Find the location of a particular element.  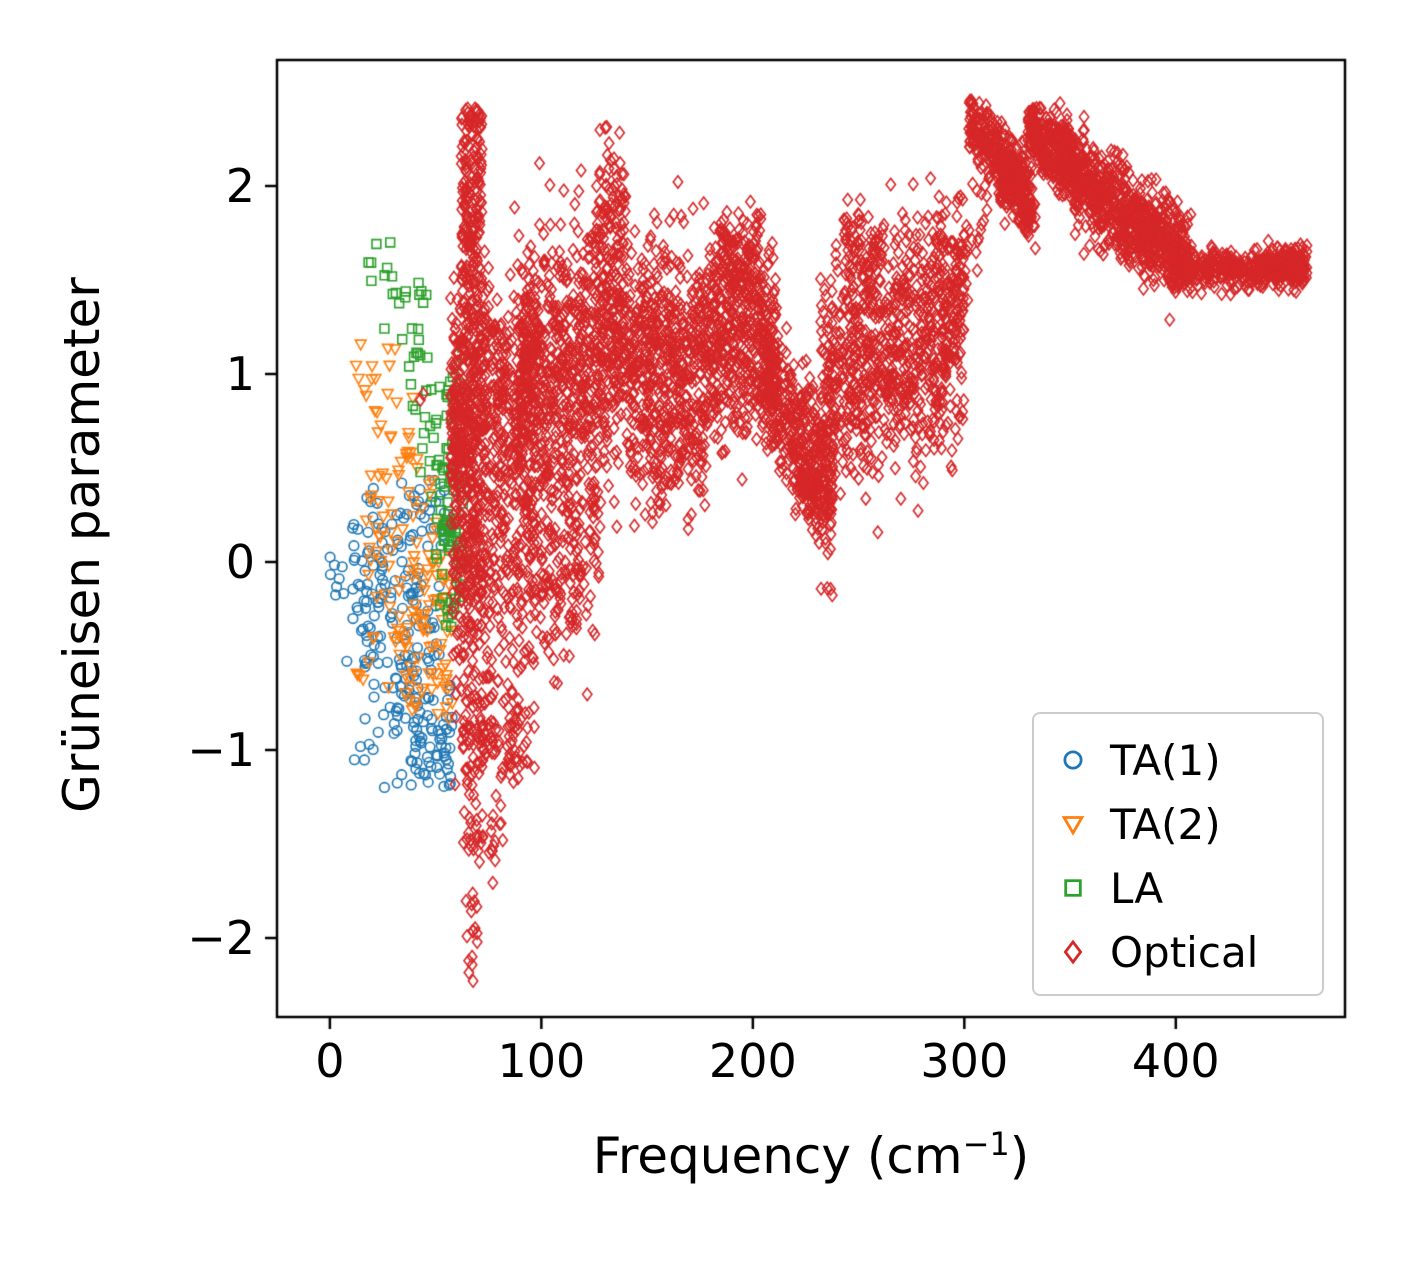

x-tick-label: 200 is located at coordinates (752, 1061).